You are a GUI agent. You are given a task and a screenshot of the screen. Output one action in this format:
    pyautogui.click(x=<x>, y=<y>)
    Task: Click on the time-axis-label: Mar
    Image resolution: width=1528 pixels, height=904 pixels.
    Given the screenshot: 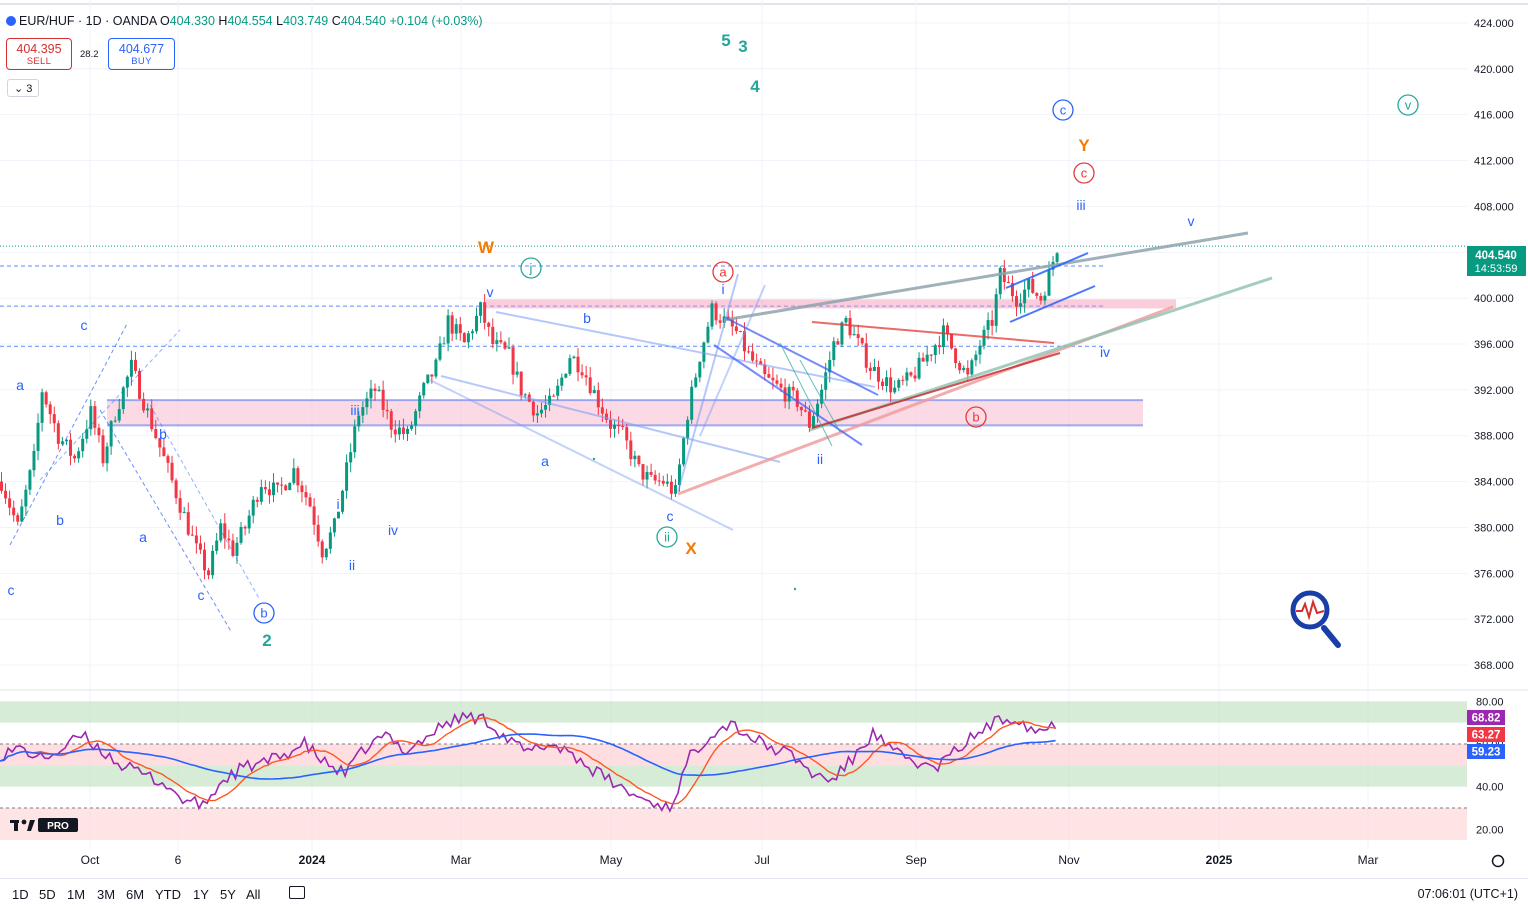 What is the action you would take?
    pyautogui.click(x=461, y=860)
    